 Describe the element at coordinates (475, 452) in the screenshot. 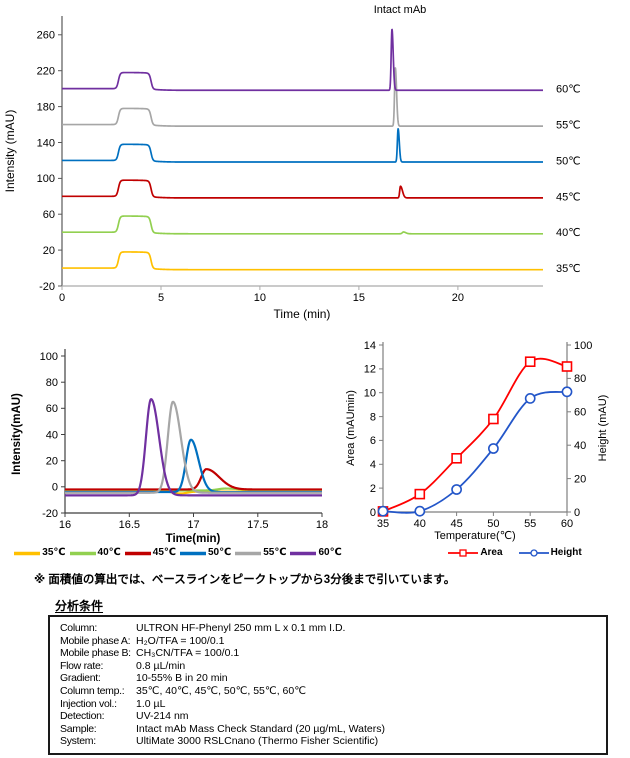

I see `curve-Height` at that location.